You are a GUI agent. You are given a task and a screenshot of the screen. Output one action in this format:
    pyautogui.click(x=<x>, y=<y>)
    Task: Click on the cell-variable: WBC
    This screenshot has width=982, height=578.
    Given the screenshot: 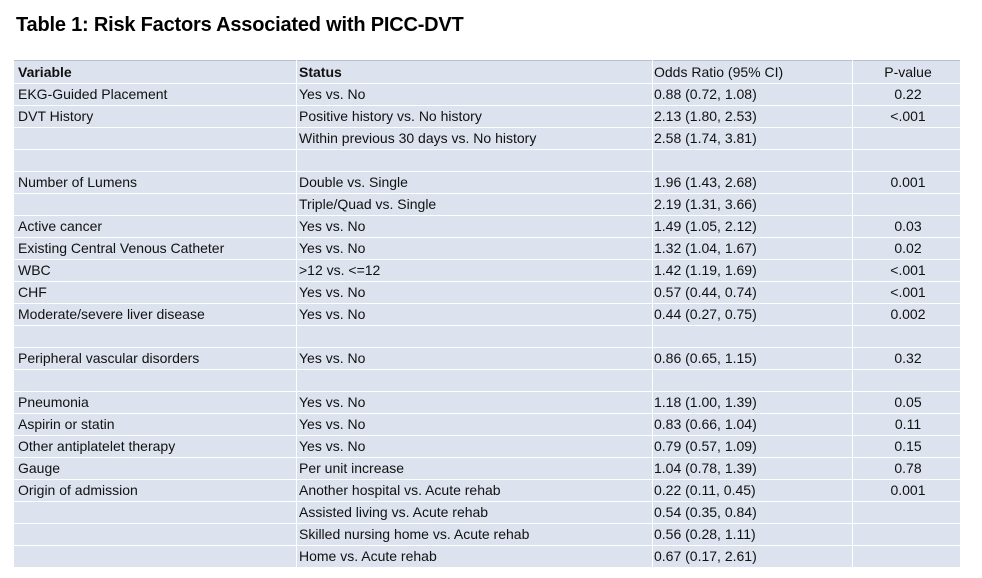 What is the action you would take?
    pyautogui.click(x=34, y=270)
    